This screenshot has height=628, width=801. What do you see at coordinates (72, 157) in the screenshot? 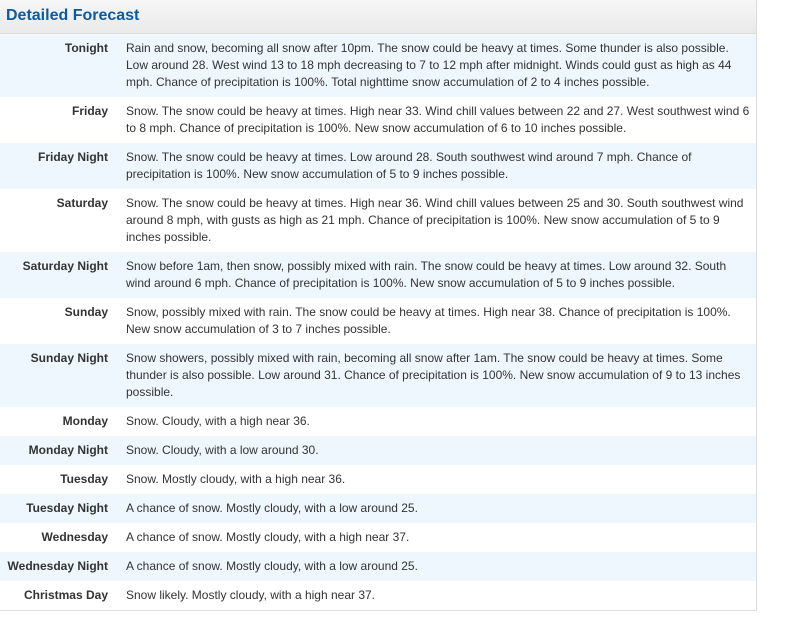
I see `period-label: Friday Night` at bounding box center [72, 157].